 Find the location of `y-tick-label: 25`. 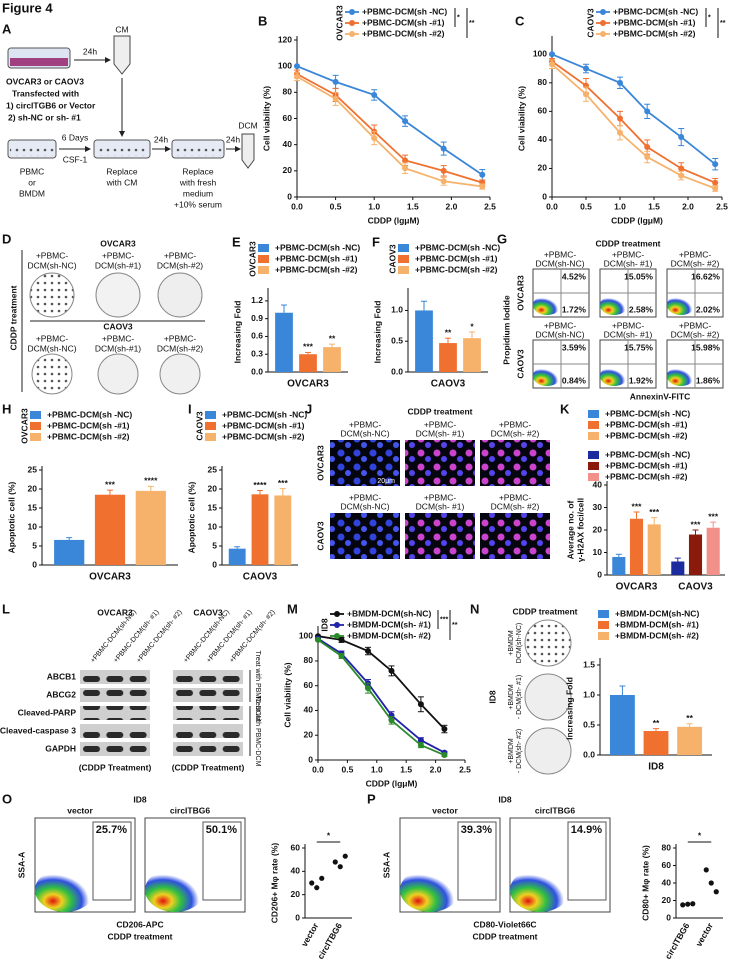

y-tick-label: 25 is located at coordinates (213, 469).